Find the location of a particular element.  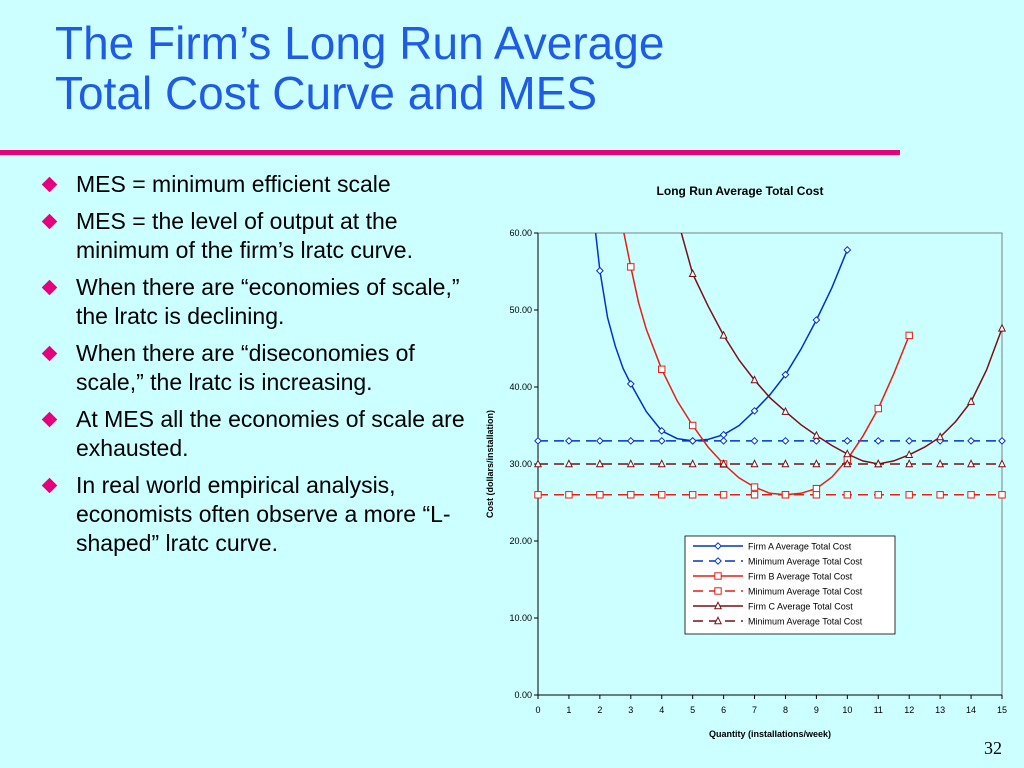

y-tick-label: 10.00 is located at coordinates (520, 618).